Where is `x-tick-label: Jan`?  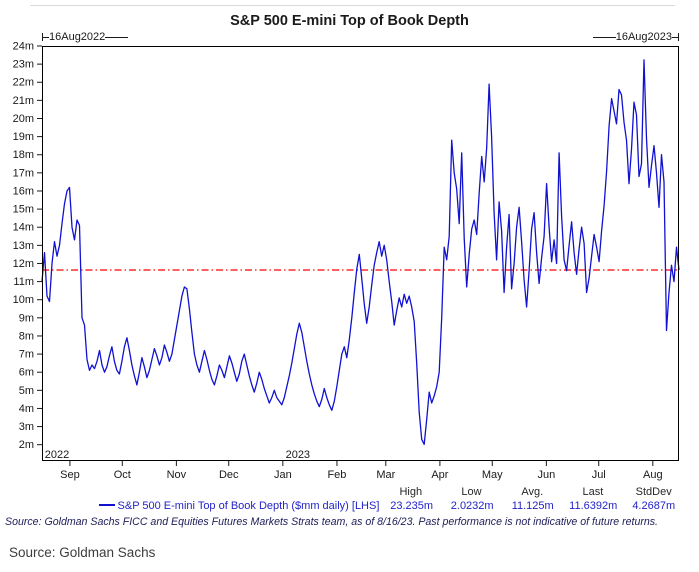
x-tick-label: Jan is located at coordinates (283, 475).